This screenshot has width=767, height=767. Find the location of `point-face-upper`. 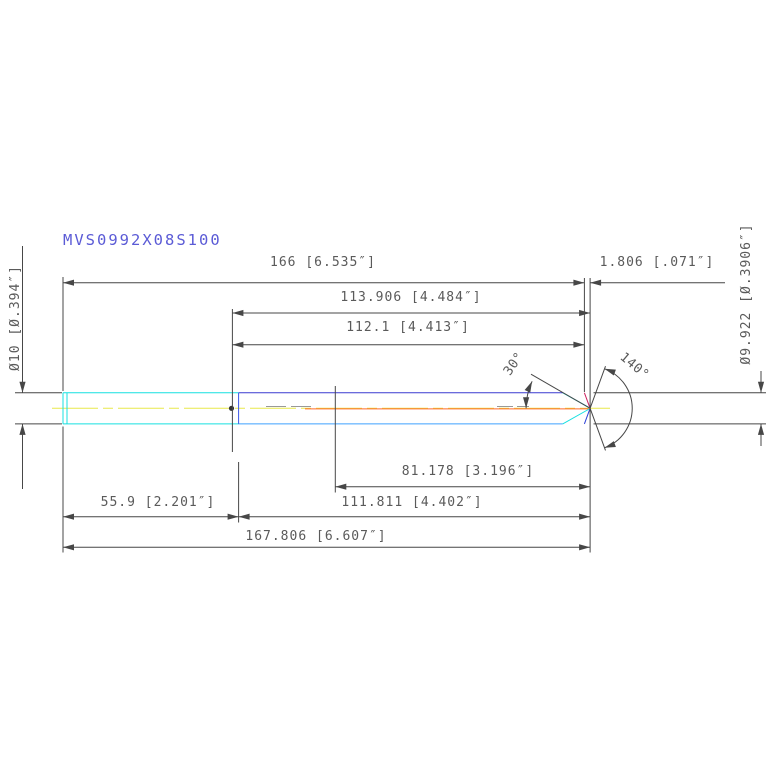

point-face-upper is located at coordinates (587, 400).